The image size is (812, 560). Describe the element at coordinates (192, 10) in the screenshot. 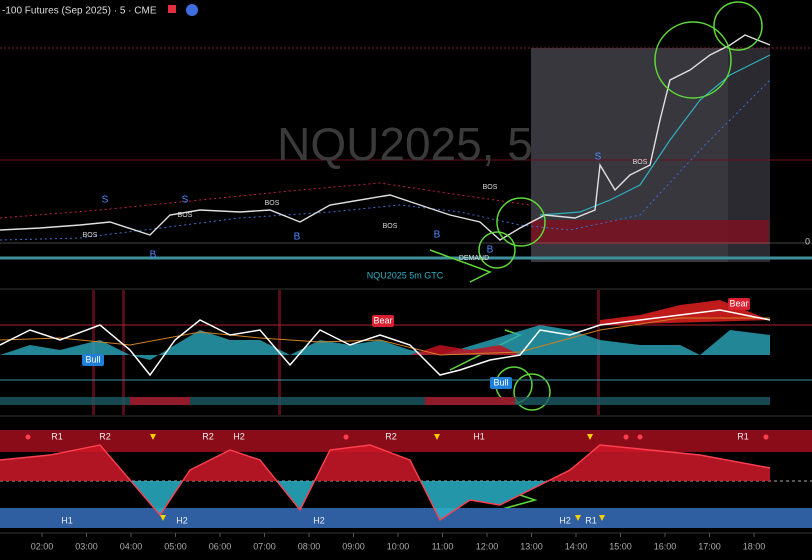

I see `replay-button` at that location.